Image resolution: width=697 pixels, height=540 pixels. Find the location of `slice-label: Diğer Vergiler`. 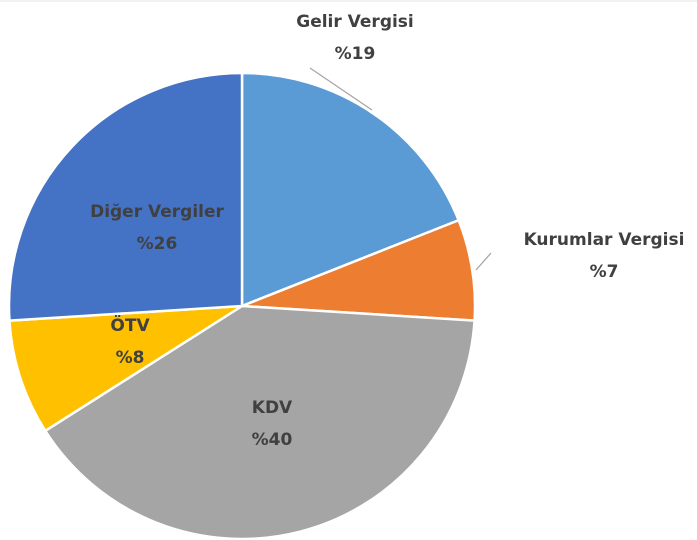

slice-label: Diğer Vergiler is located at coordinates (157, 212).